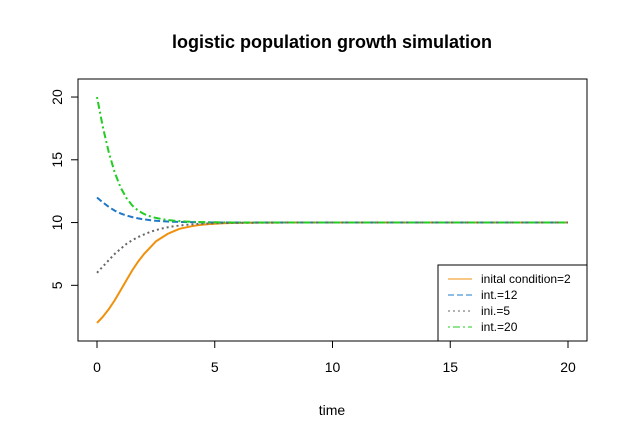  I want to click on x-tick-label: 0, so click(97, 367).